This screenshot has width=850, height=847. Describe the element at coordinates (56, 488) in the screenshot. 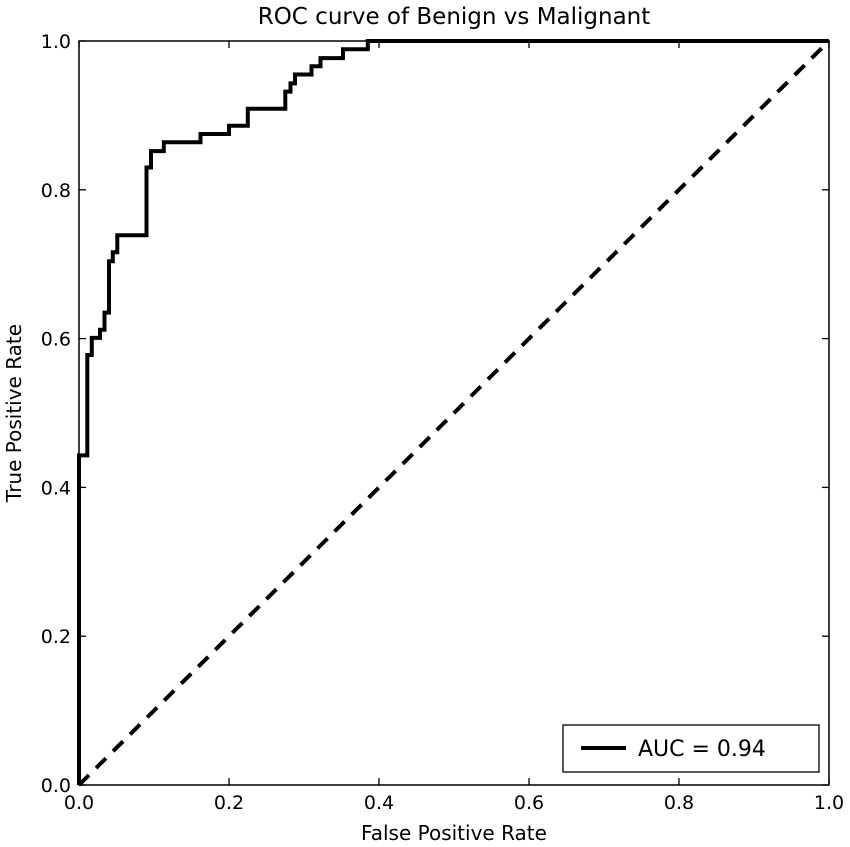

I see `y-tick-label: 0.4` at that location.